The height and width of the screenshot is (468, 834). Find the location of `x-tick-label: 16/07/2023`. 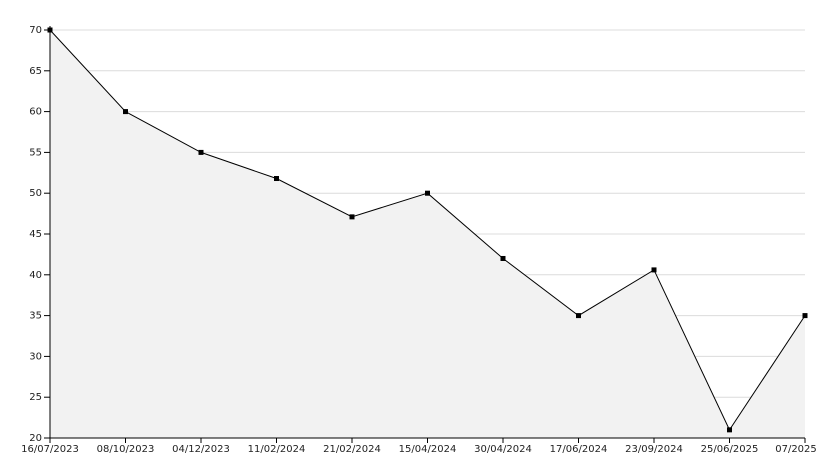

x-tick-label: 16/07/2023 is located at coordinates (50, 449).